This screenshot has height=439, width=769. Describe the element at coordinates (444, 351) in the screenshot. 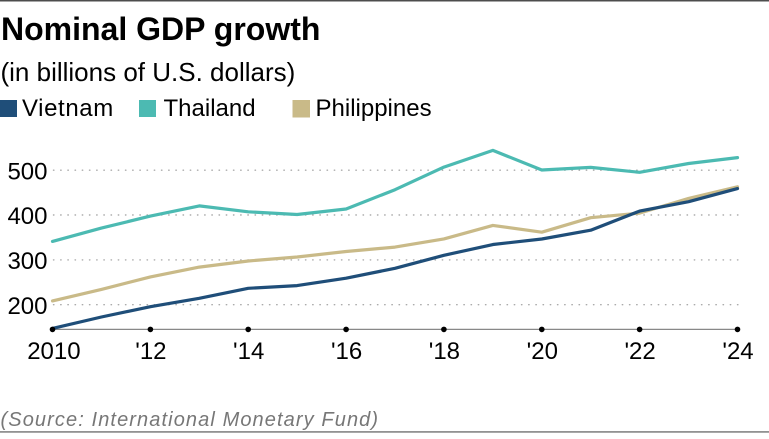

I see `svg-text: '18` at that location.